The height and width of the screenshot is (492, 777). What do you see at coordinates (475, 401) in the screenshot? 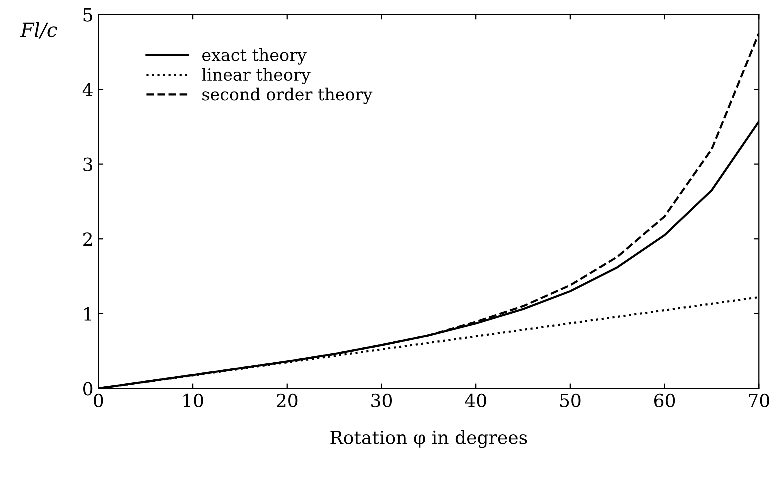
I see `x-tick-label: 40` at bounding box center [475, 401].